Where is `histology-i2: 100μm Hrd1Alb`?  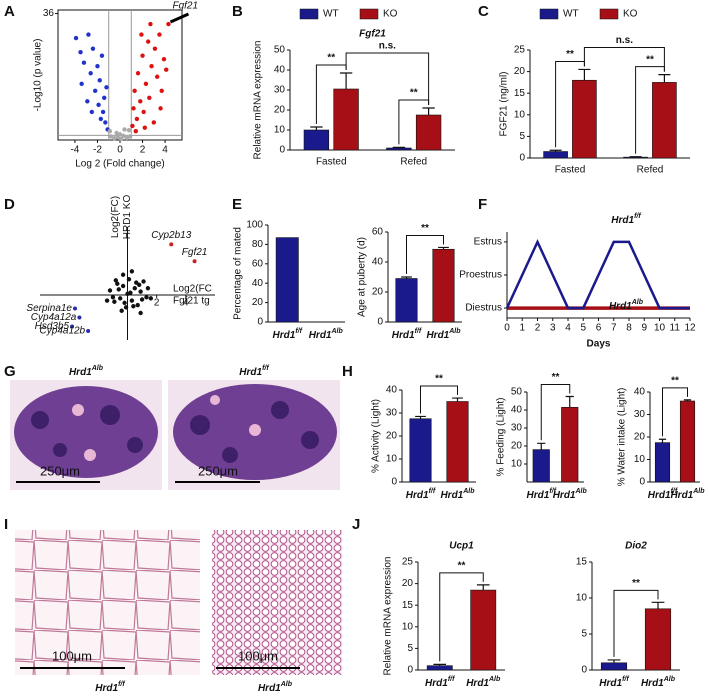
histology-i2: 100μm Hrd1Alb is located at coordinates (277, 612).